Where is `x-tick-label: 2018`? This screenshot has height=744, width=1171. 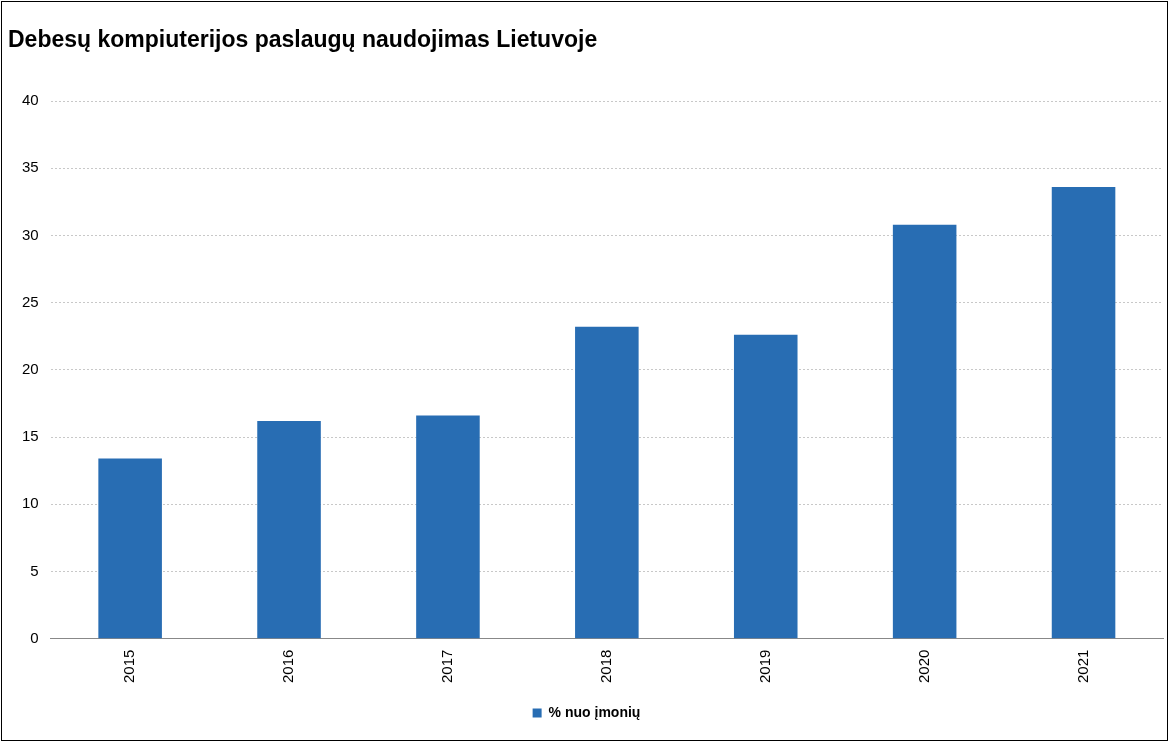
x-tick-label: 2018 is located at coordinates (605, 666).